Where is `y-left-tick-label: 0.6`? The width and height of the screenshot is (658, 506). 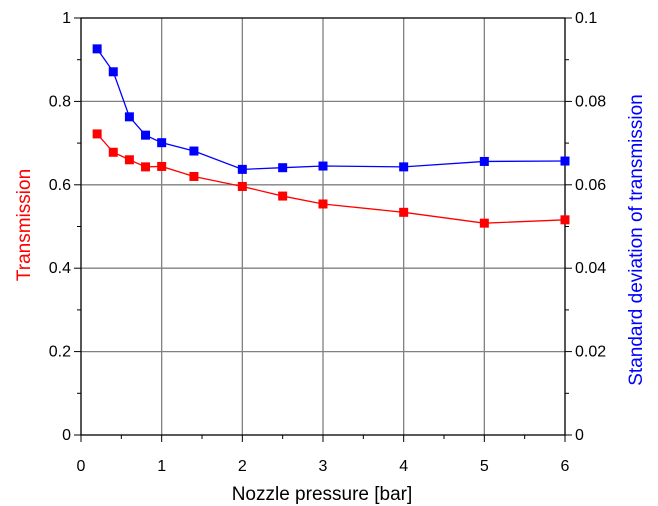 y-left-tick-label: 0.6 is located at coordinates (60, 185).